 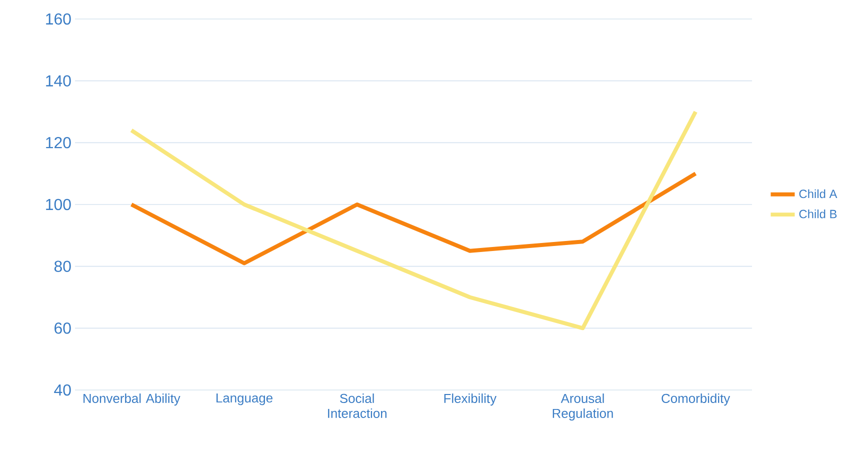 What do you see at coordinates (696, 400) in the screenshot?
I see `x-tick-label: Comorbidity` at bounding box center [696, 400].